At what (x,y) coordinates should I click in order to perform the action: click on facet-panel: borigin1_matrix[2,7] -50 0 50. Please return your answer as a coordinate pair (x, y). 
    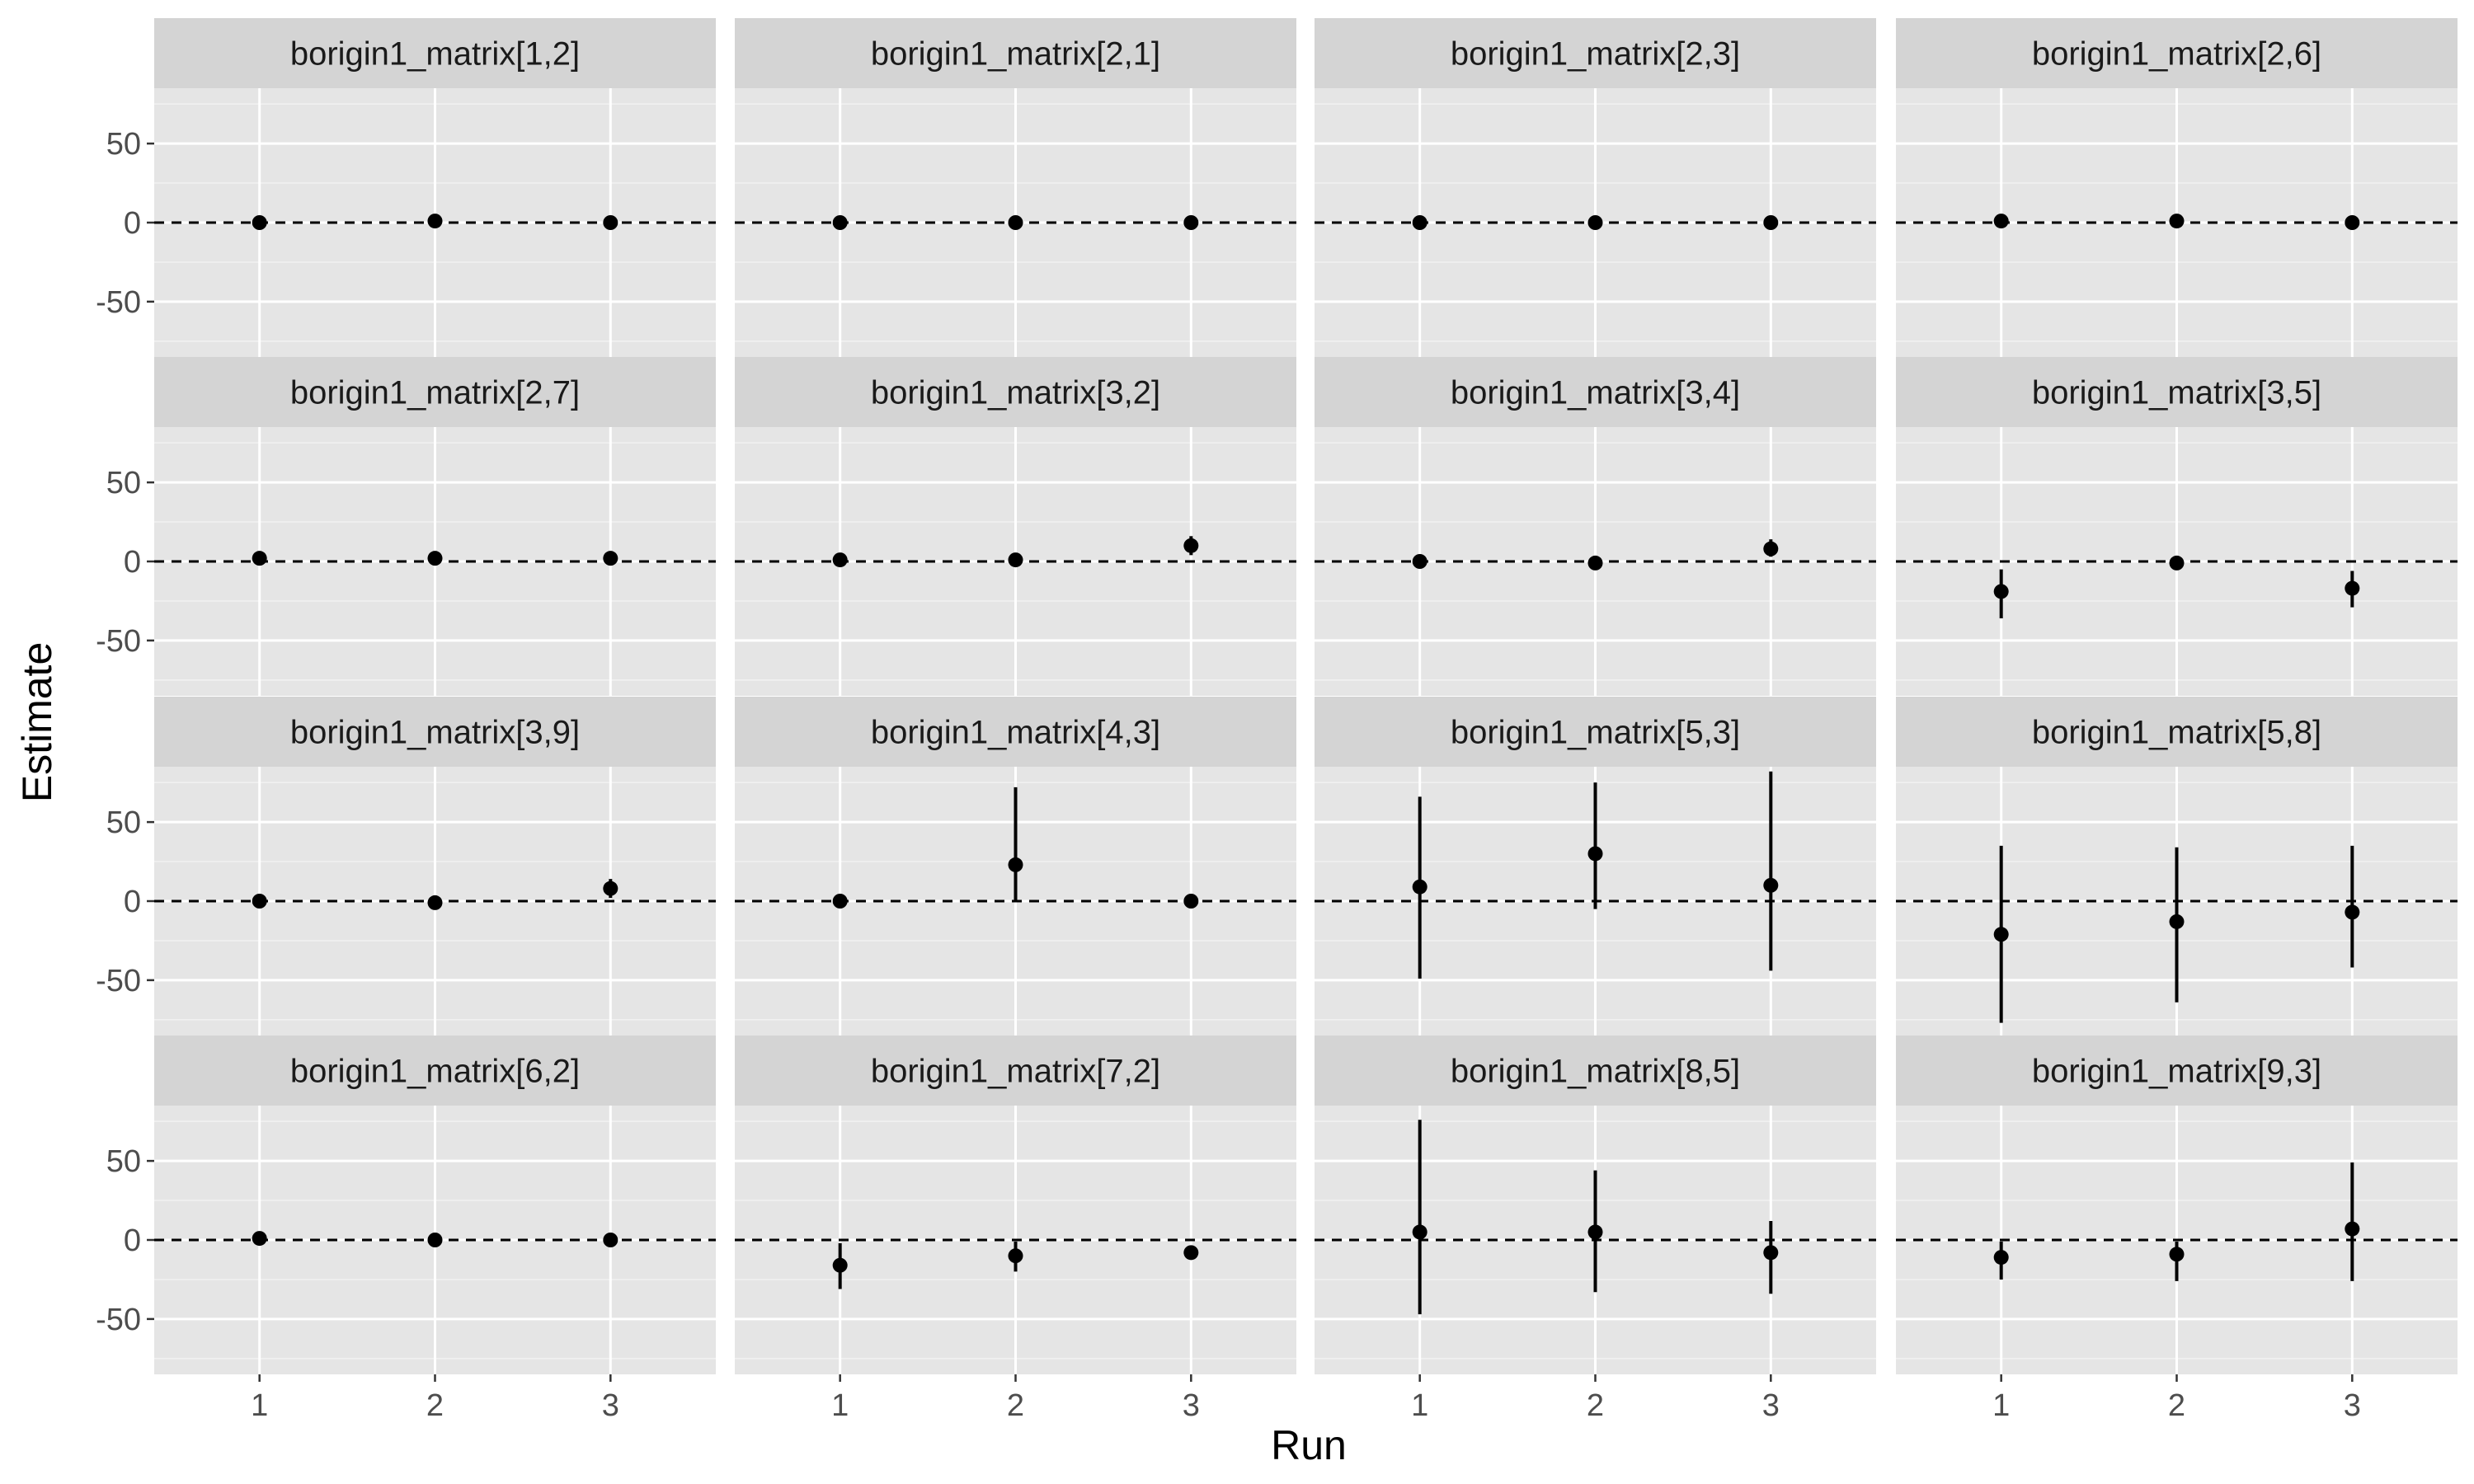
    Looking at the image, I should click on (406, 526).